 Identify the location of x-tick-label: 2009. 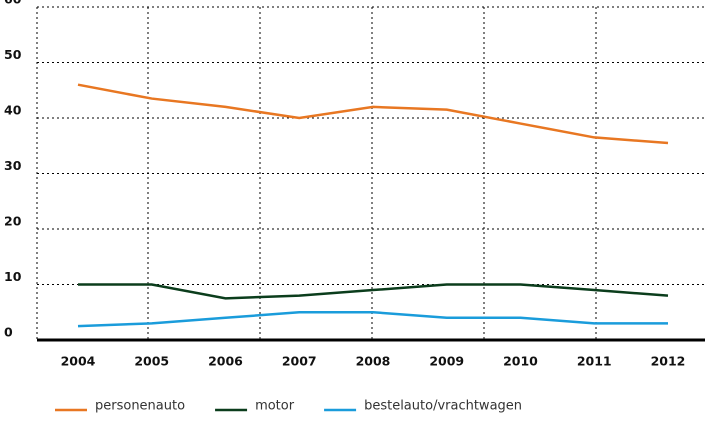
(446, 361).